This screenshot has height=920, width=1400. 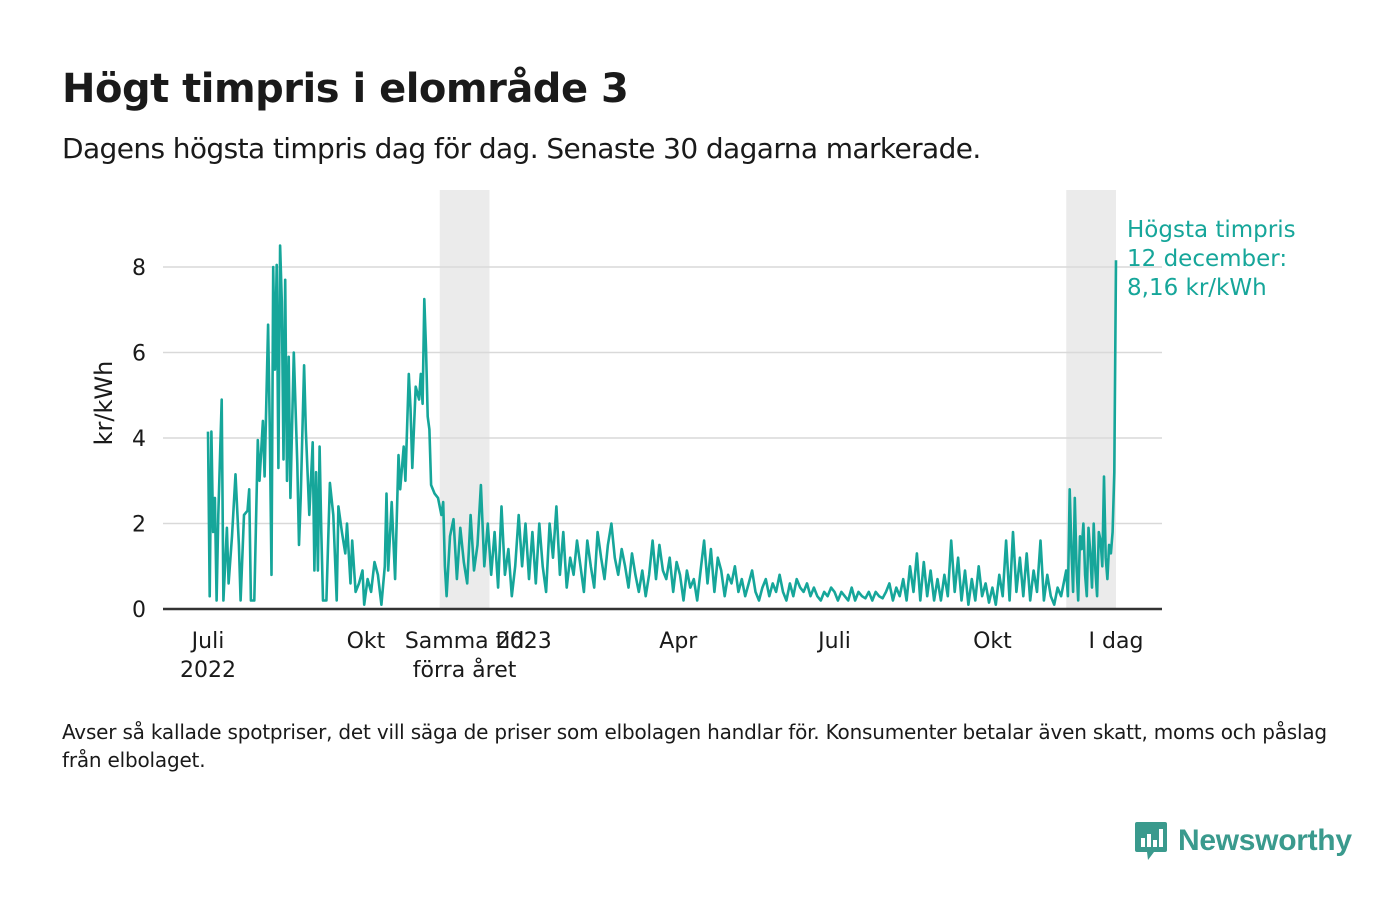 I want to click on y-tick-label-0: 0, so click(x=139, y=610).